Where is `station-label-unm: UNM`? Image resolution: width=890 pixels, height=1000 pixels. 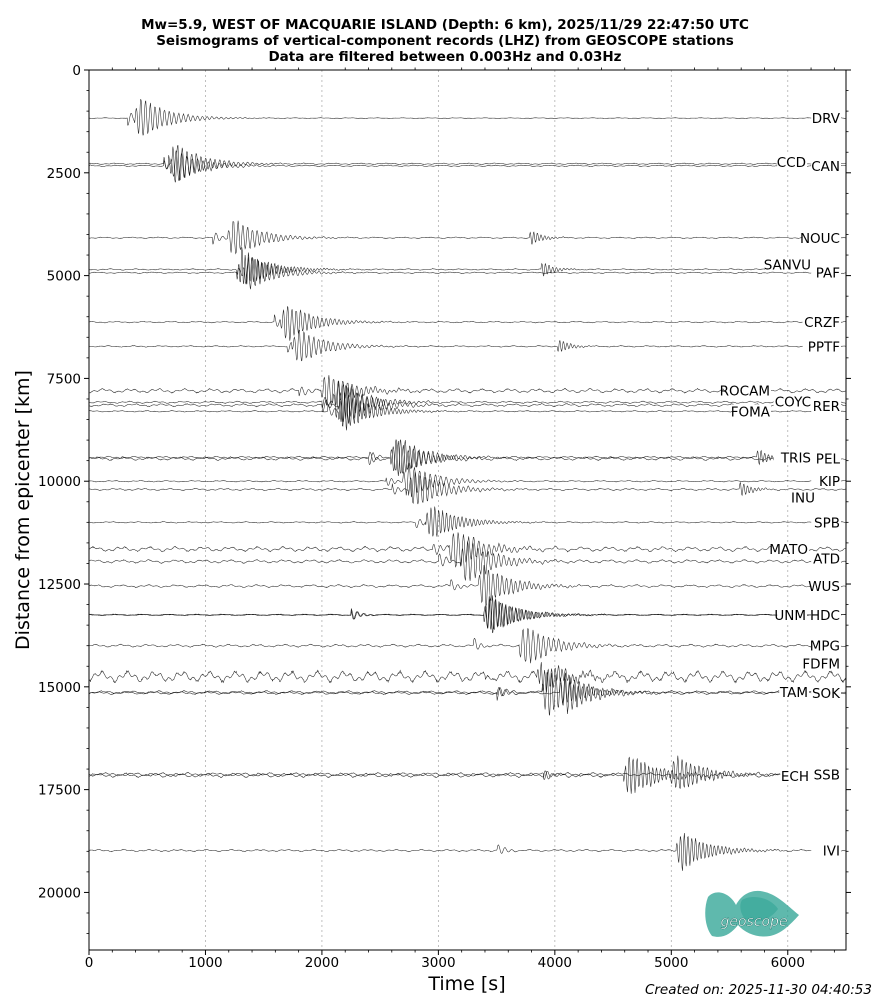 station-label-unm: UNM is located at coordinates (790, 616).